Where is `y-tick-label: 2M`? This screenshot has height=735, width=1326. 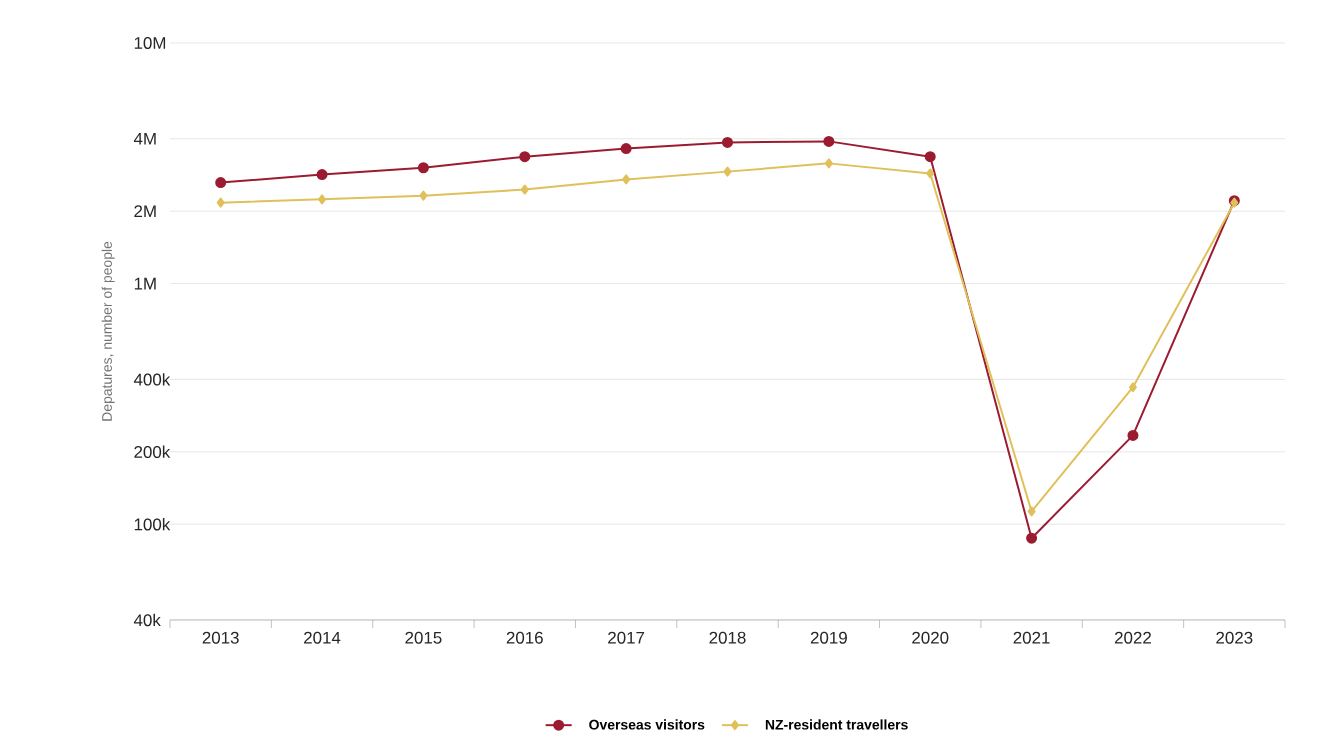
y-tick-label: 2M is located at coordinates (145, 211).